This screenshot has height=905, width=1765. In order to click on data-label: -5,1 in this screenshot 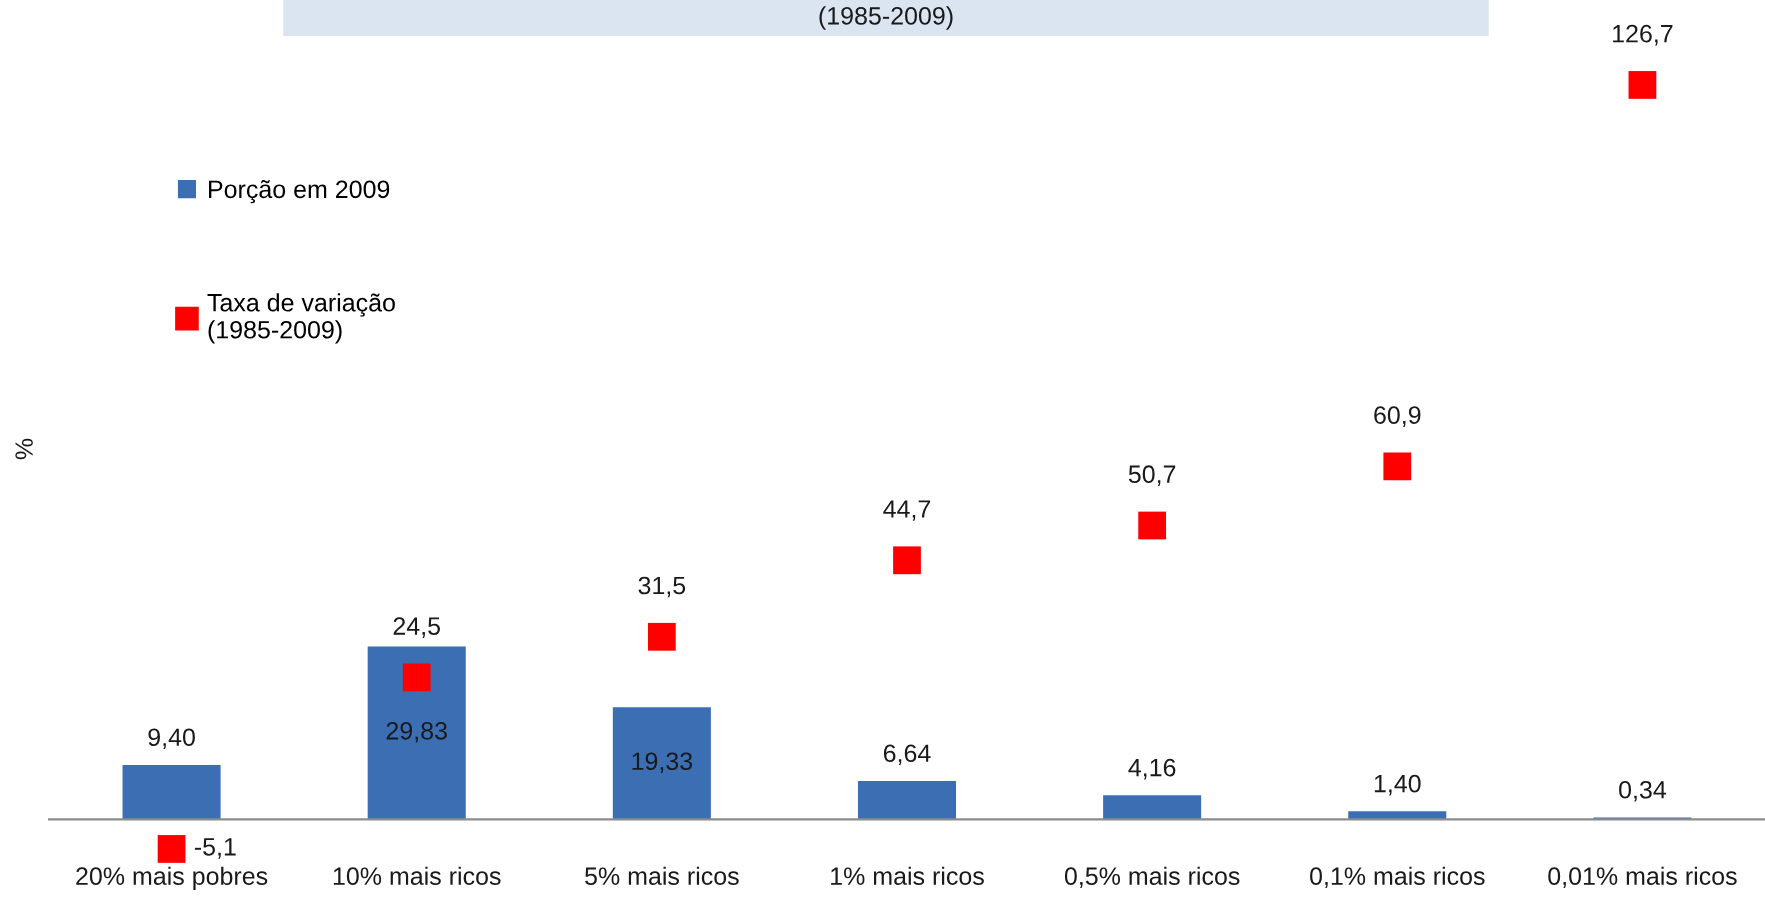, I will do `click(215, 848)`.